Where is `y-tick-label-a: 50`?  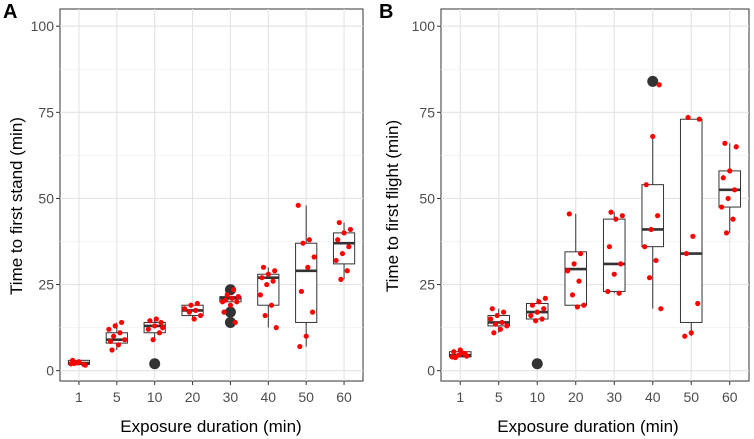 y-tick-label-a: 50 is located at coordinates (46, 198).